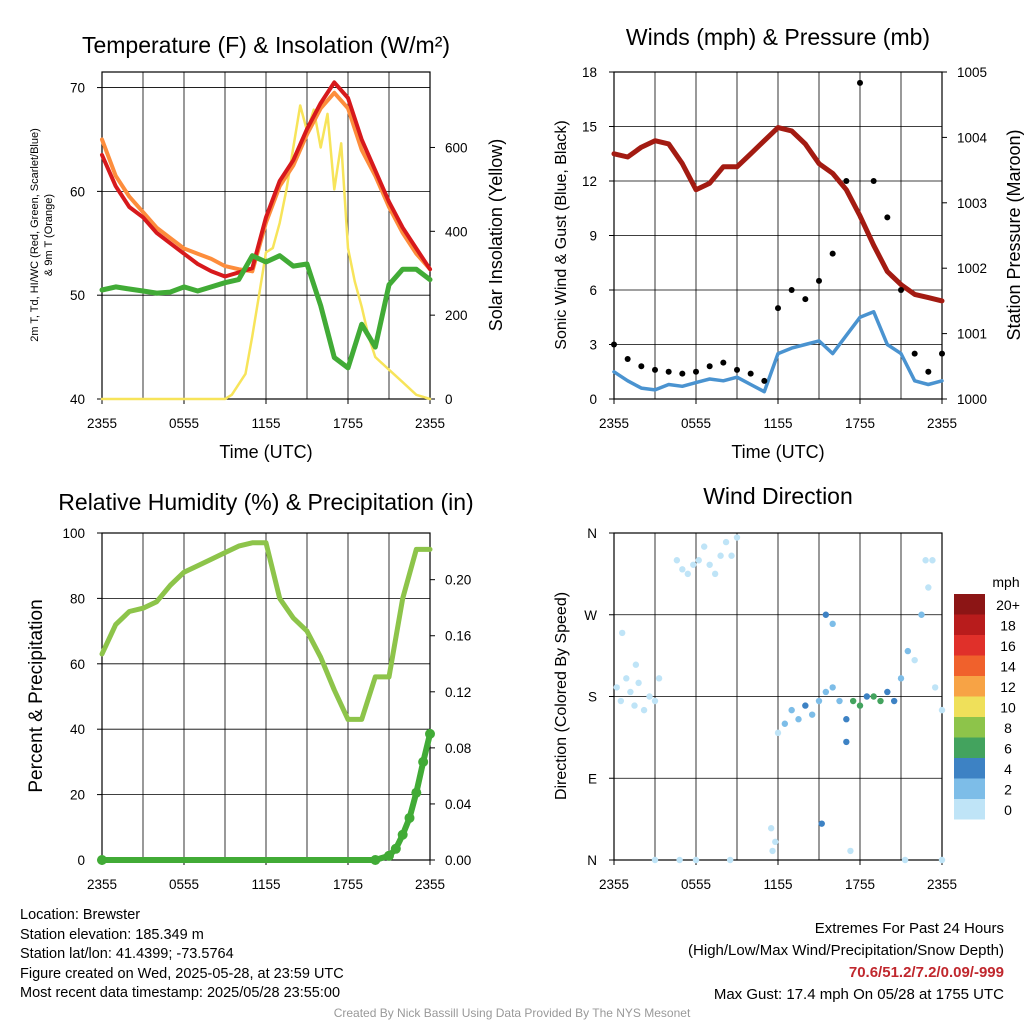 The height and width of the screenshot is (1024, 1024). I want to click on humidity-ytick-label: 80, so click(77, 598).